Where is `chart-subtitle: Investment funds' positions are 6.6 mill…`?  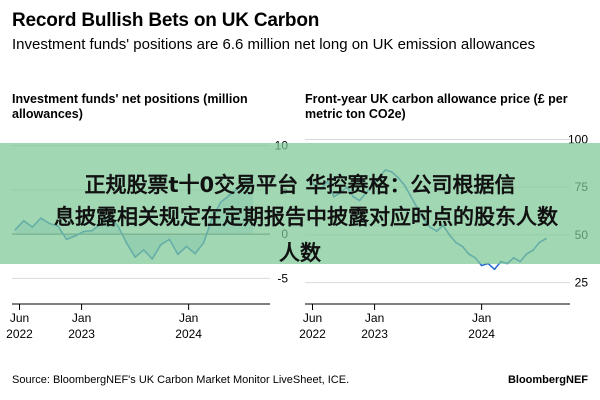
chart-subtitle: Investment funds' positions are 6.6 mill… is located at coordinates (274, 44).